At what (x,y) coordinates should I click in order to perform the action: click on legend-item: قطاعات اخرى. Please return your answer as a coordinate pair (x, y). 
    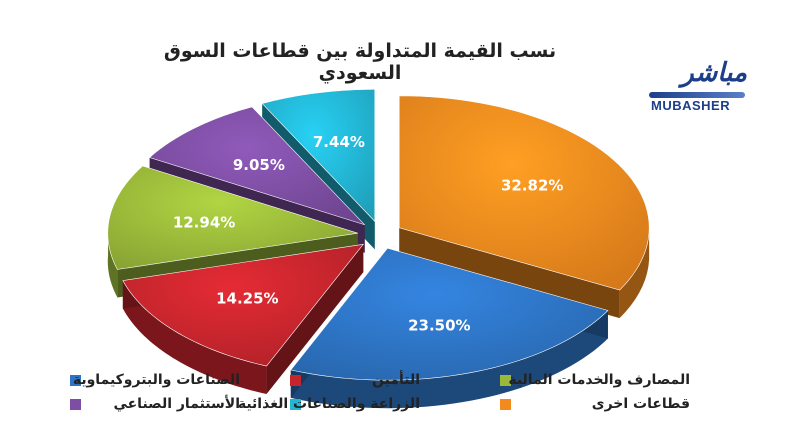
    Looking at the image, I should click on (595, 404).